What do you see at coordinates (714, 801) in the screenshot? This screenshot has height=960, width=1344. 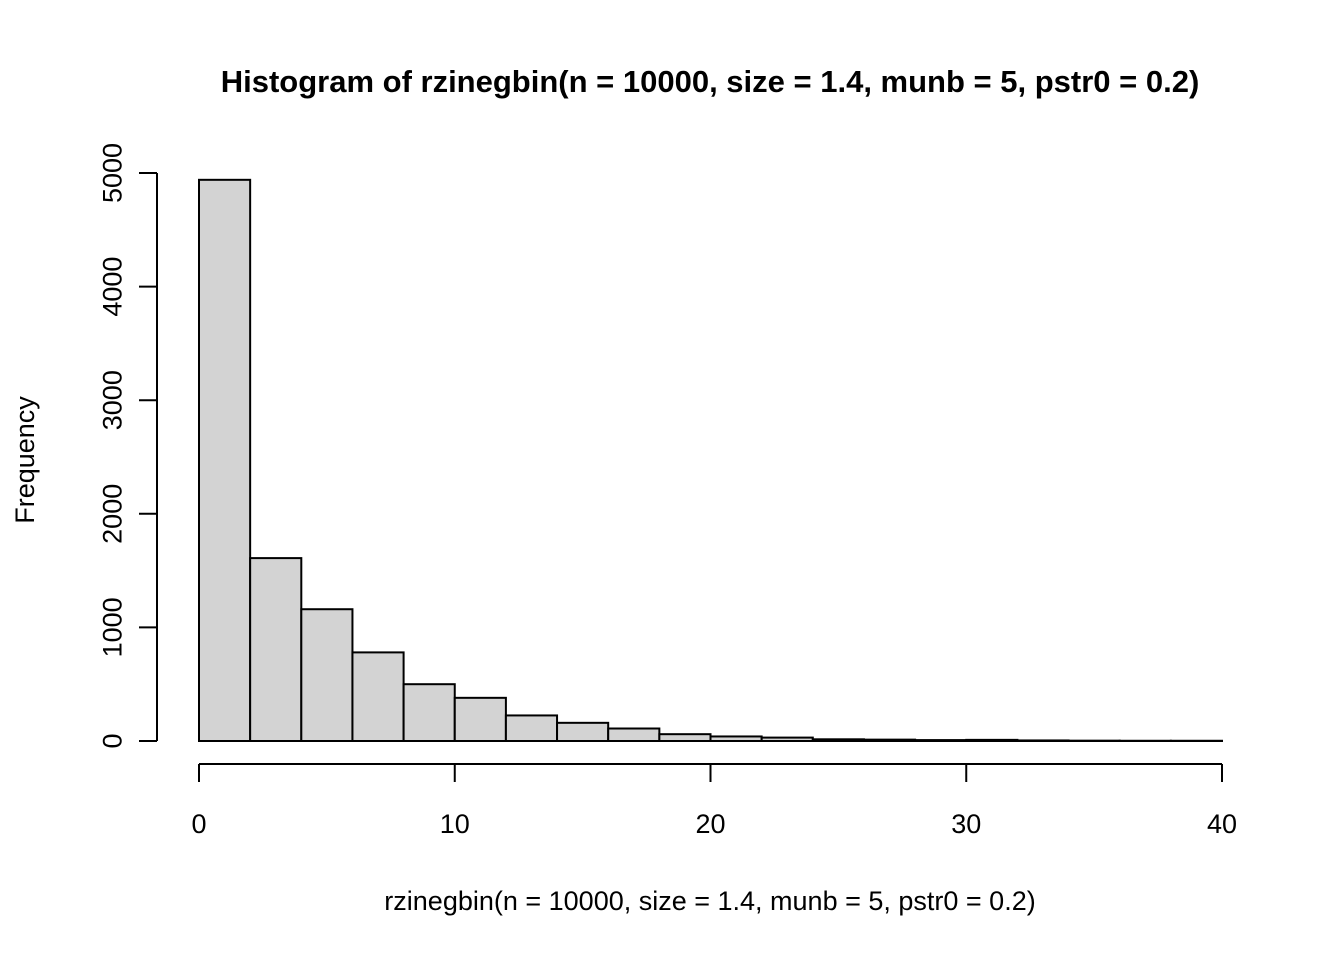 I see `x-axis: 0 10 20 30 40` at bounding box center [714, 801].